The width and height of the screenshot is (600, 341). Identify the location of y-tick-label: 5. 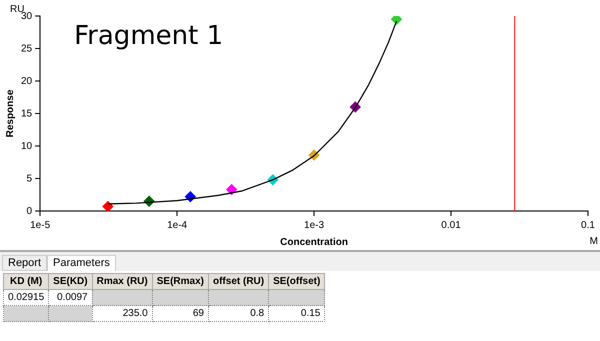
(29, 178).